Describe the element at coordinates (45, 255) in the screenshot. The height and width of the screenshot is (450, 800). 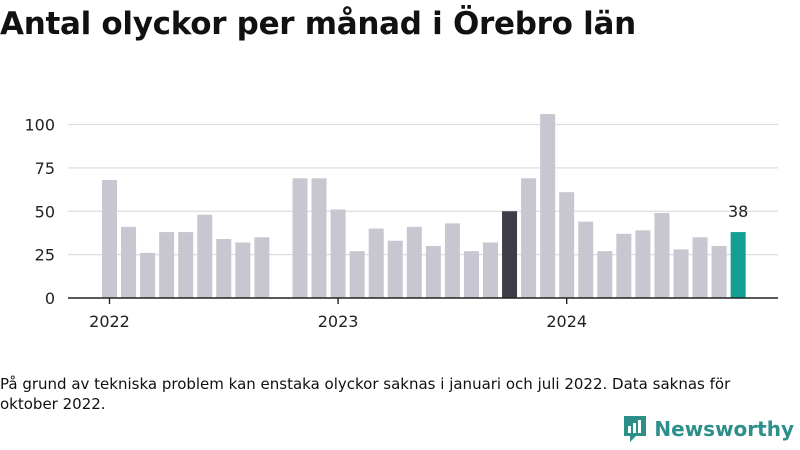
I see `y-tick-label: 25` at that location.